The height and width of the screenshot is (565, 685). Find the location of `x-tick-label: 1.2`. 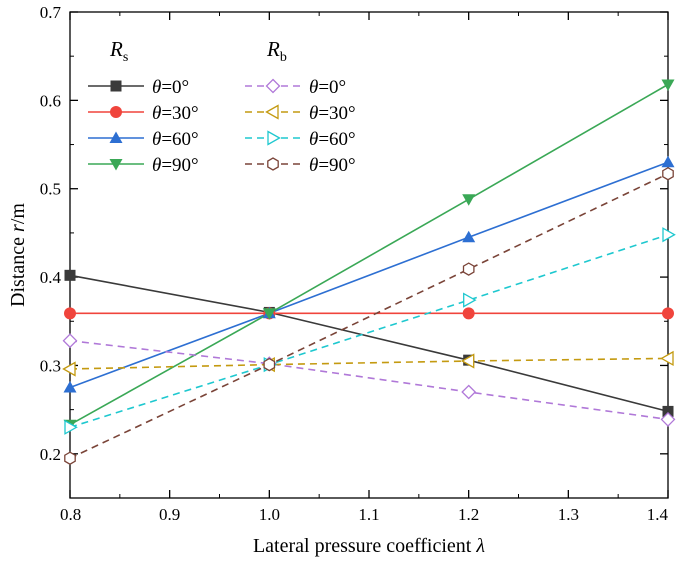

x-tick-label: 1.2 is located at coordinates (468, 514).